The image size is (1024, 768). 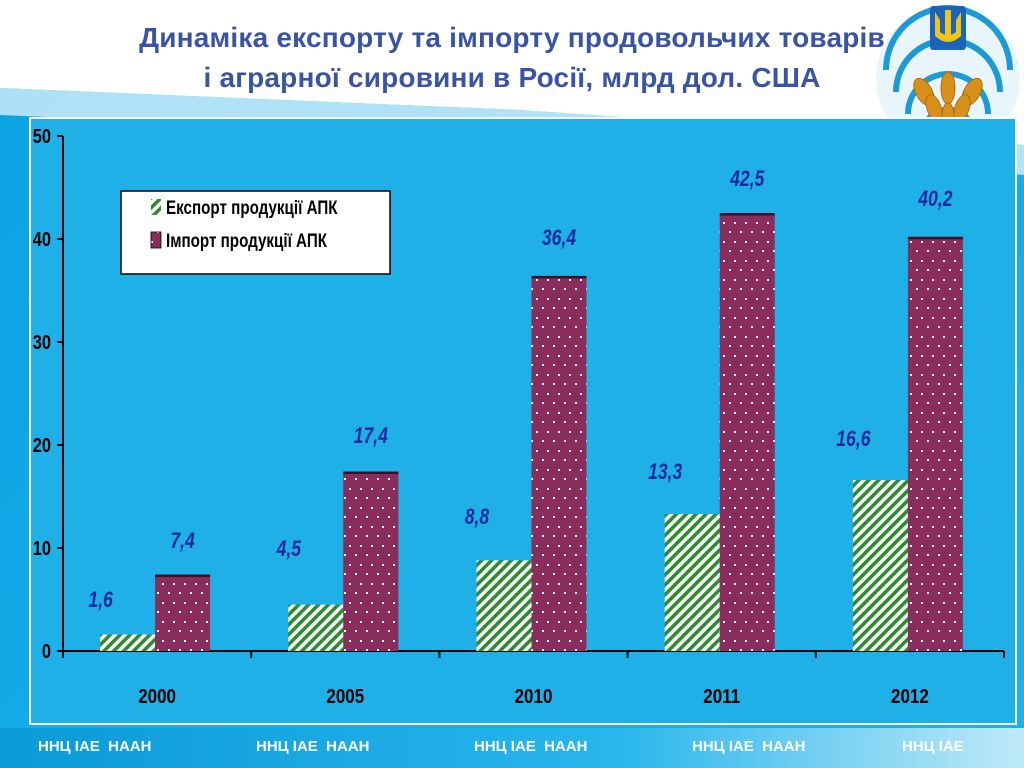 I want to click on x-tick-label: 2005, so click(x=345, y=696).